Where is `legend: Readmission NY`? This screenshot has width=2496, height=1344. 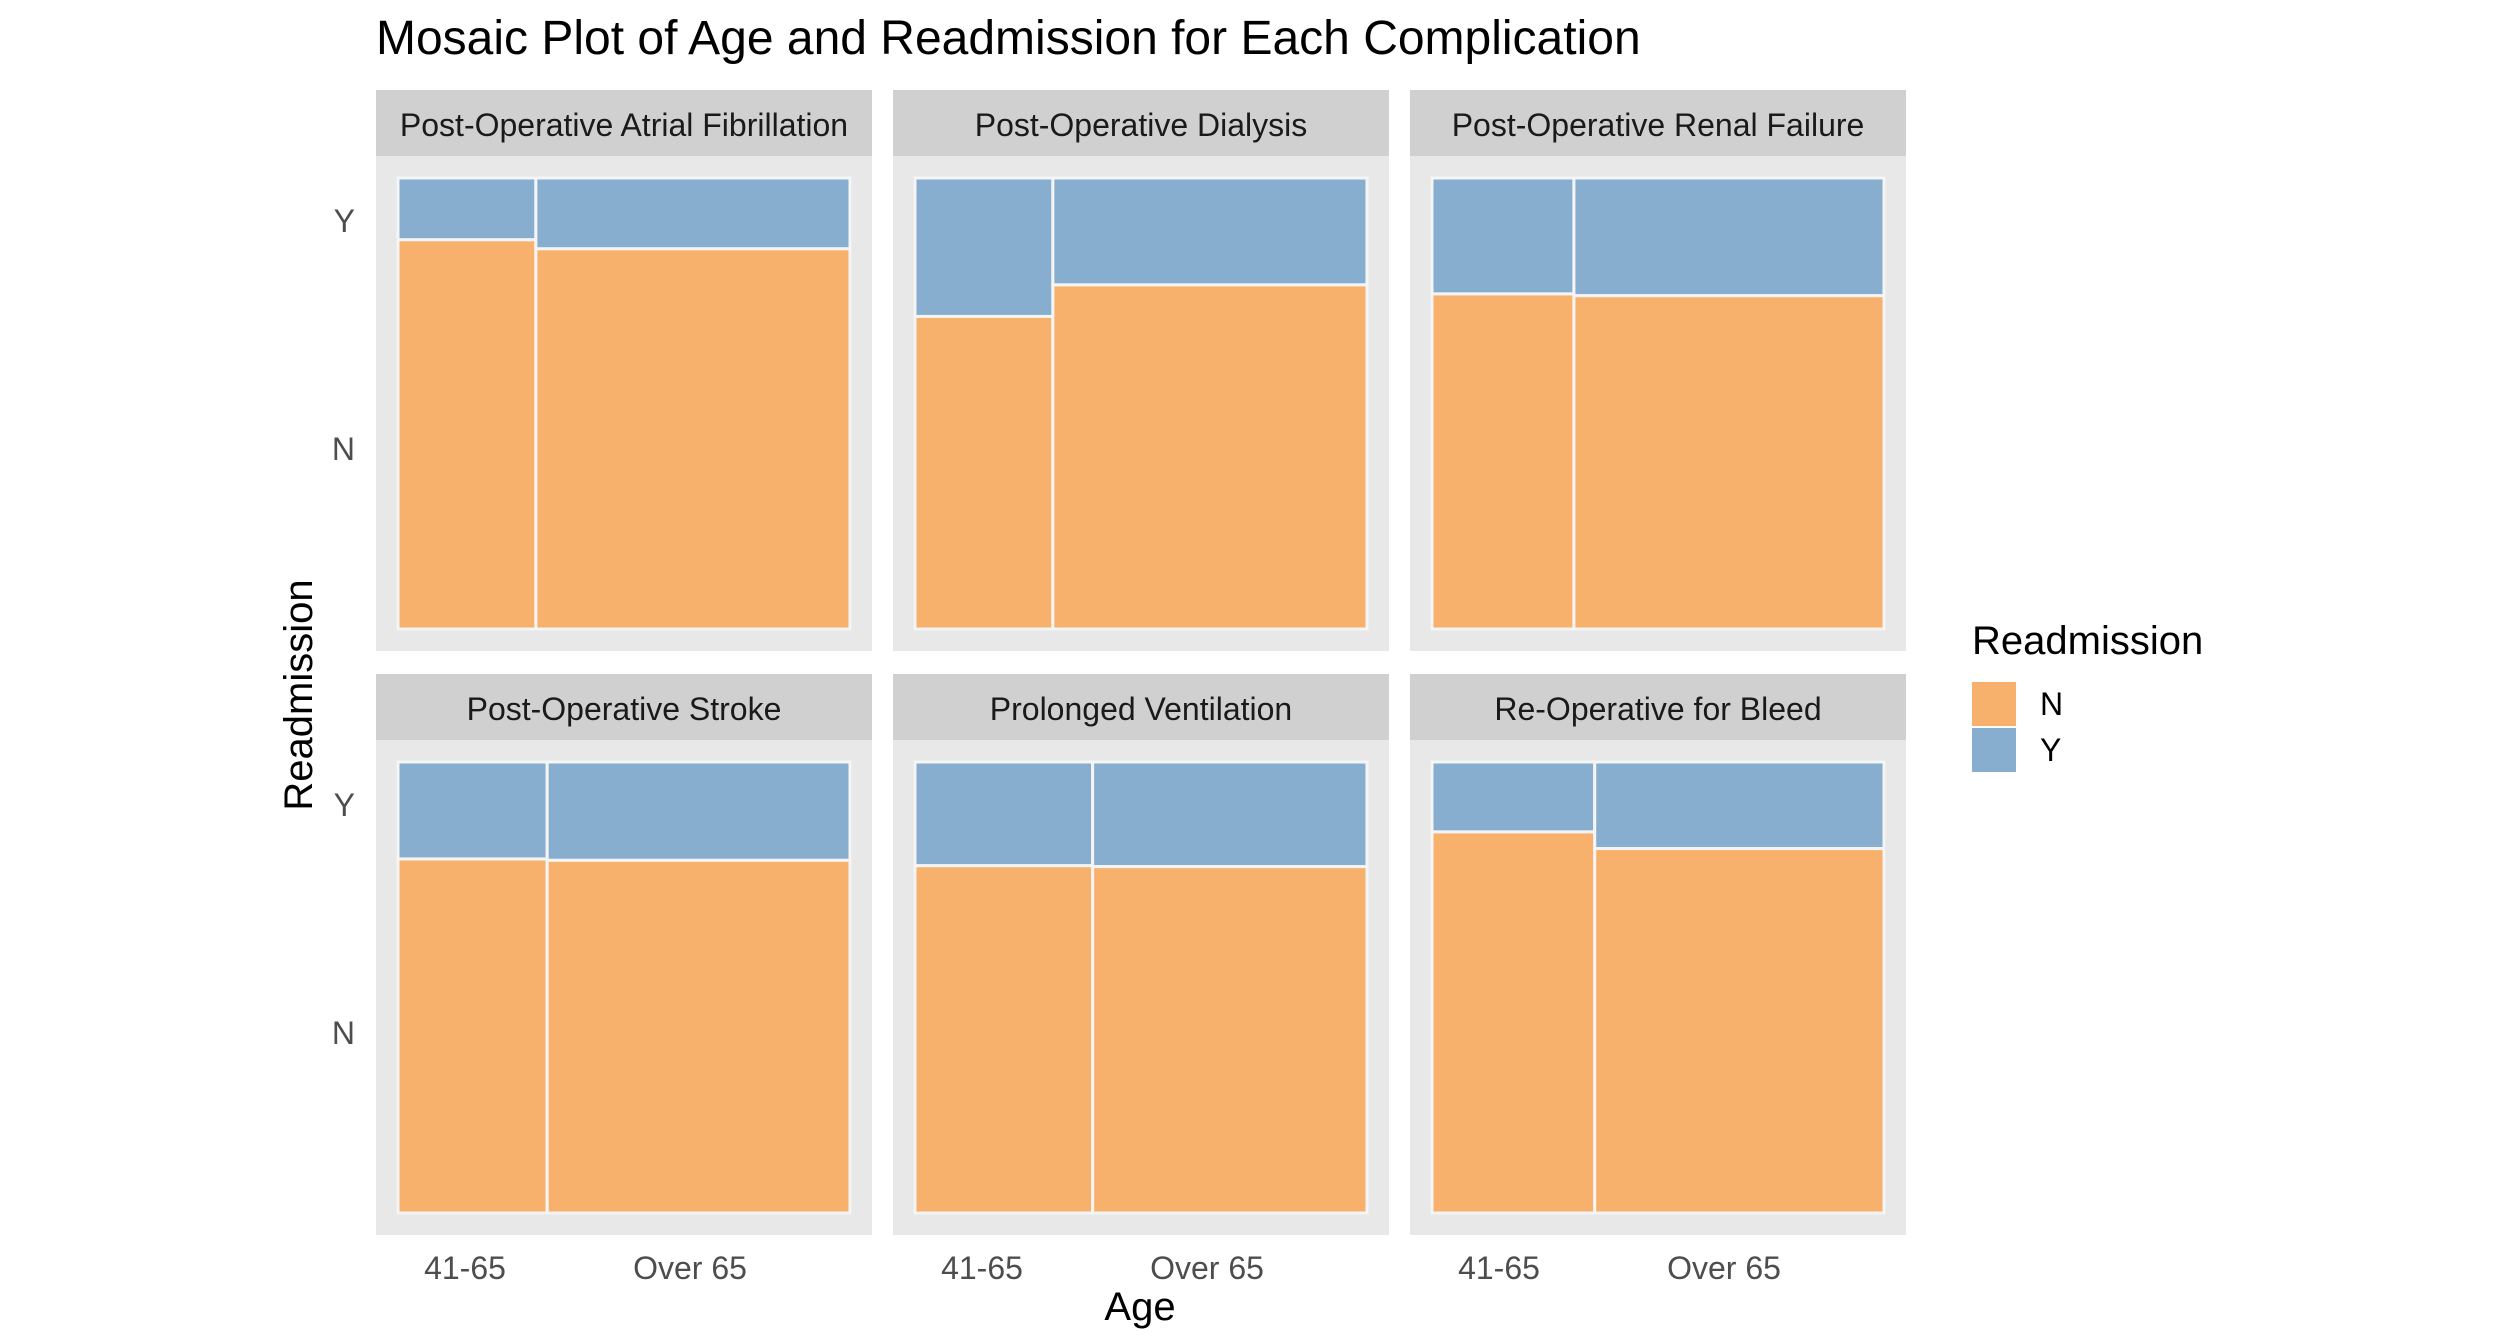
legend: Readmission NY is located at coordinates (2087, 695).